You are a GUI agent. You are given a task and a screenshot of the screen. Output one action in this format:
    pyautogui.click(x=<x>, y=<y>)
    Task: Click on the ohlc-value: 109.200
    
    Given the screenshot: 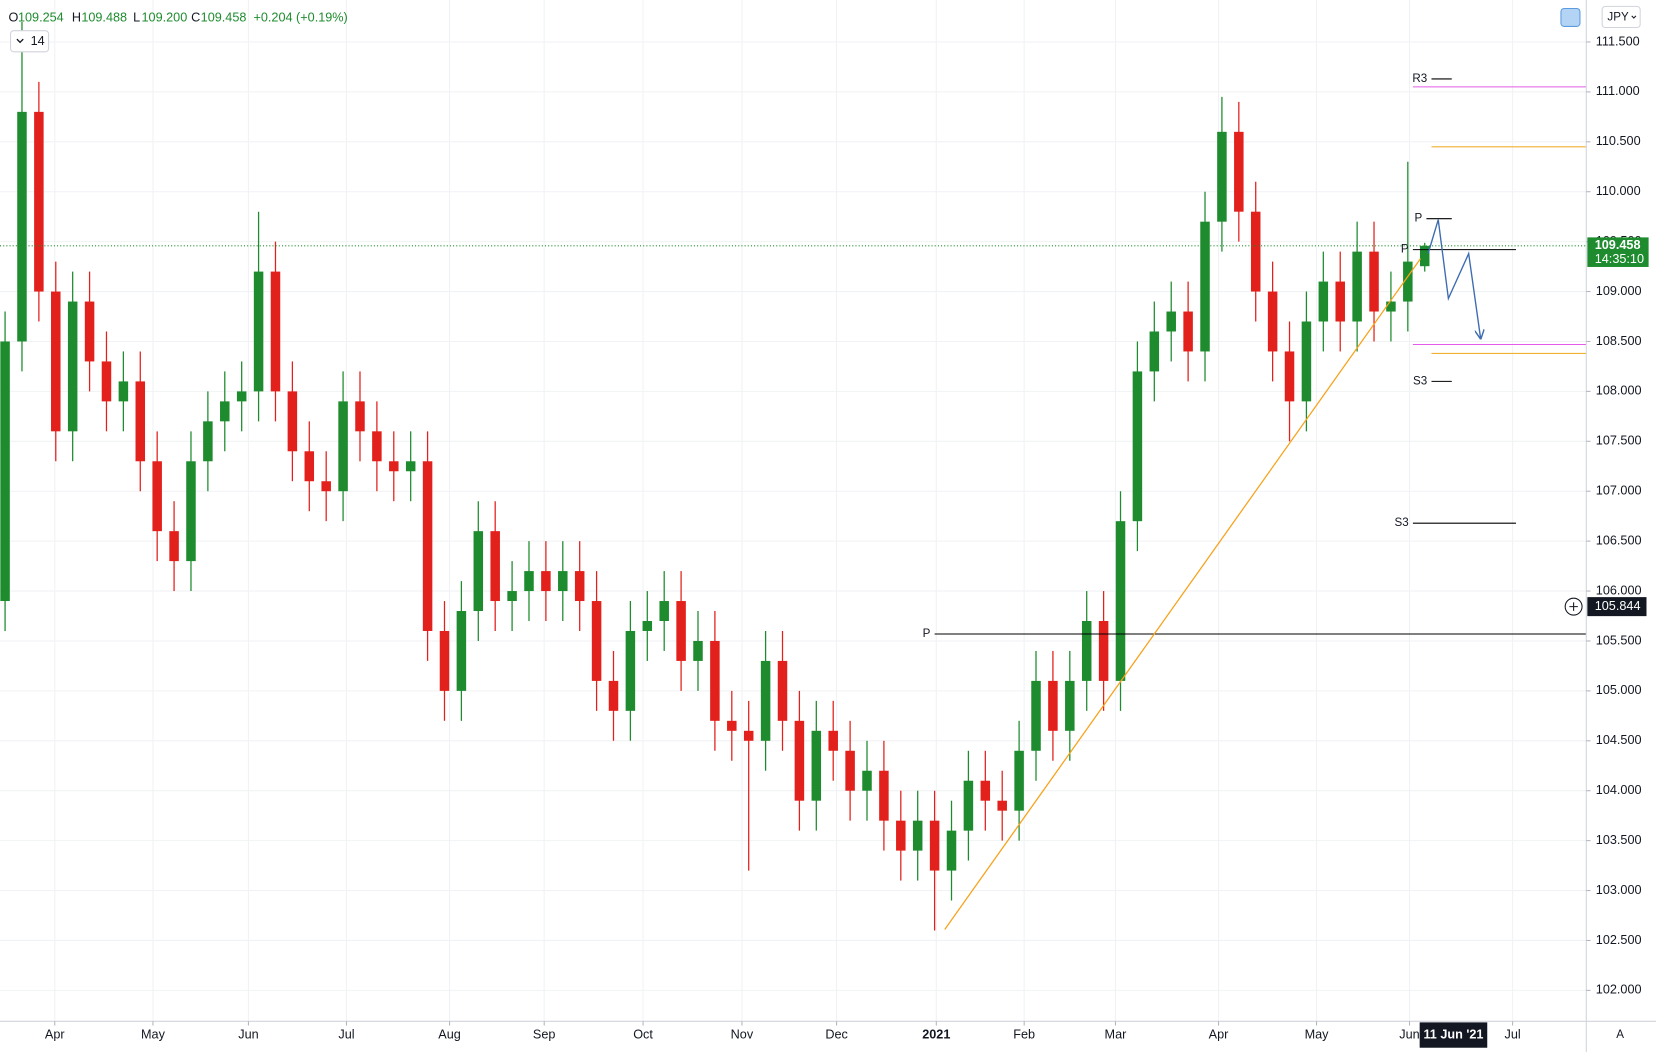 What is the action you would take?
    pyautogui.click(x=165, y=17)
    